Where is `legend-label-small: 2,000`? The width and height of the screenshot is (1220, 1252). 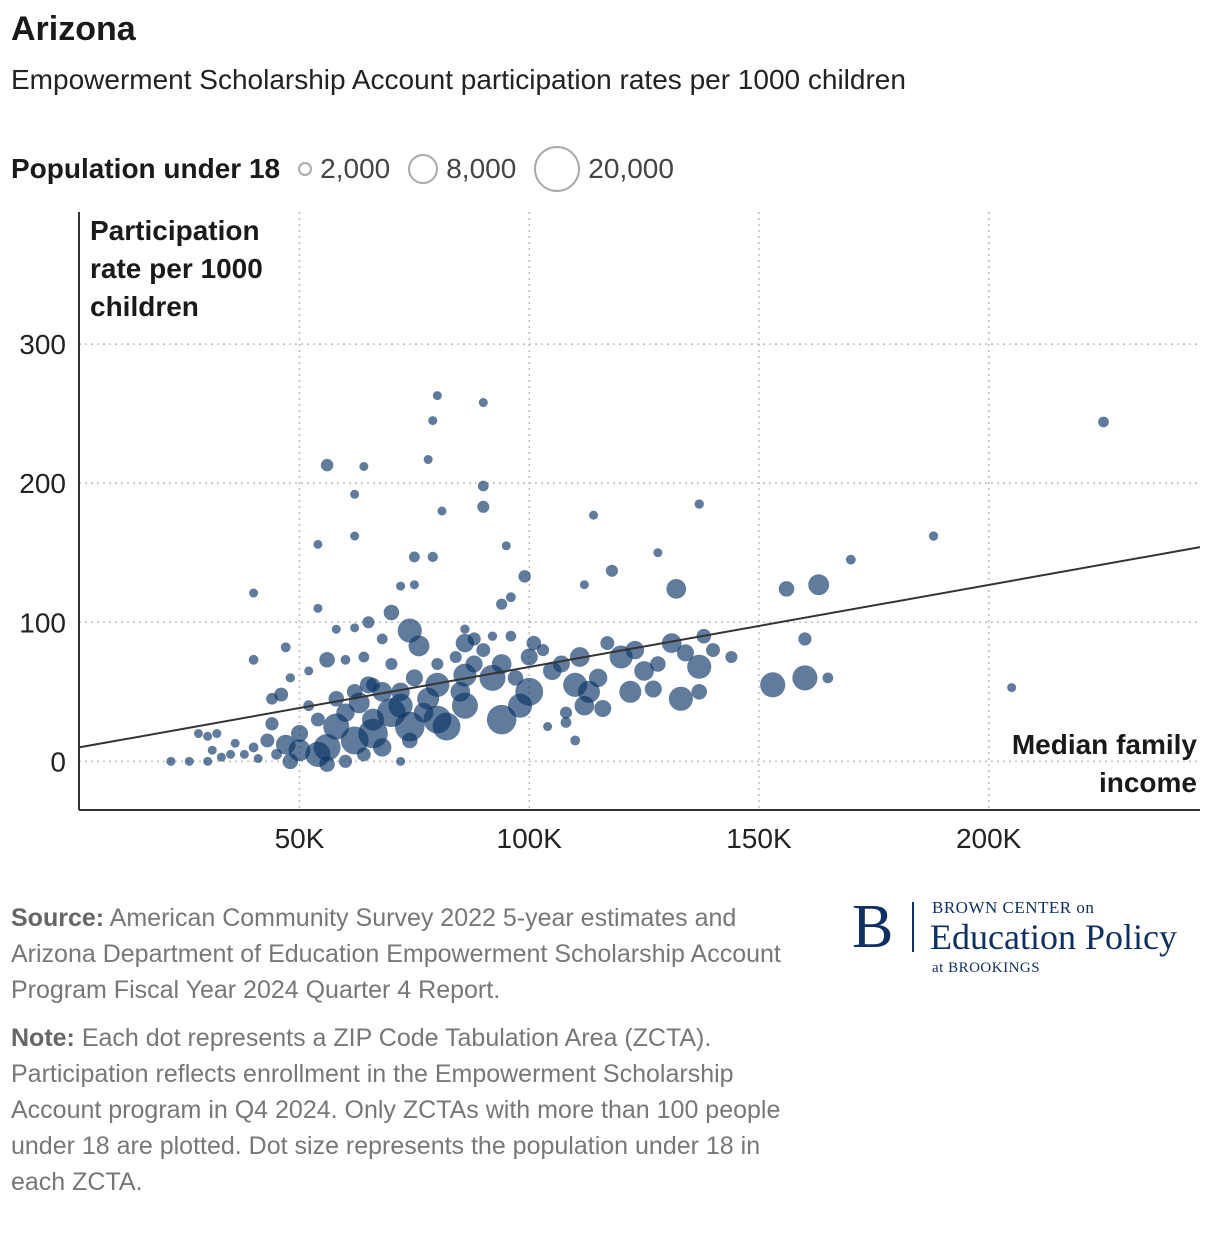
legend-label-small: 2,000 is located at coordinates (355, 168).